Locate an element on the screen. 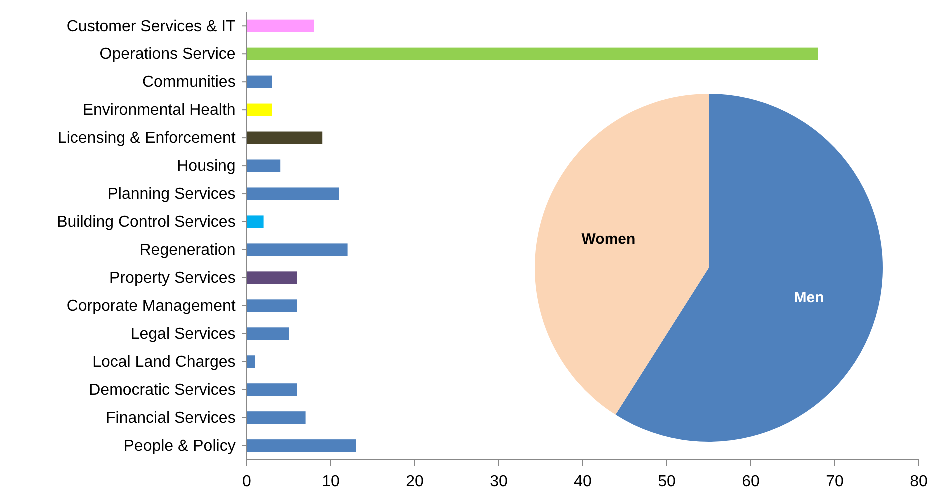 Image resolution: width=943 pixels, height=498 pixels. x-tick-label: 0 is located at coordinates (247, 482).